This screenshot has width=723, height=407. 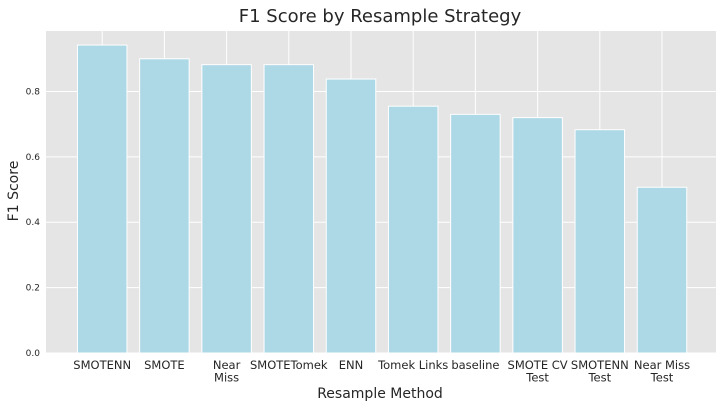 I want to click on x-tick-label: ENN, so click(x=351, y=365).